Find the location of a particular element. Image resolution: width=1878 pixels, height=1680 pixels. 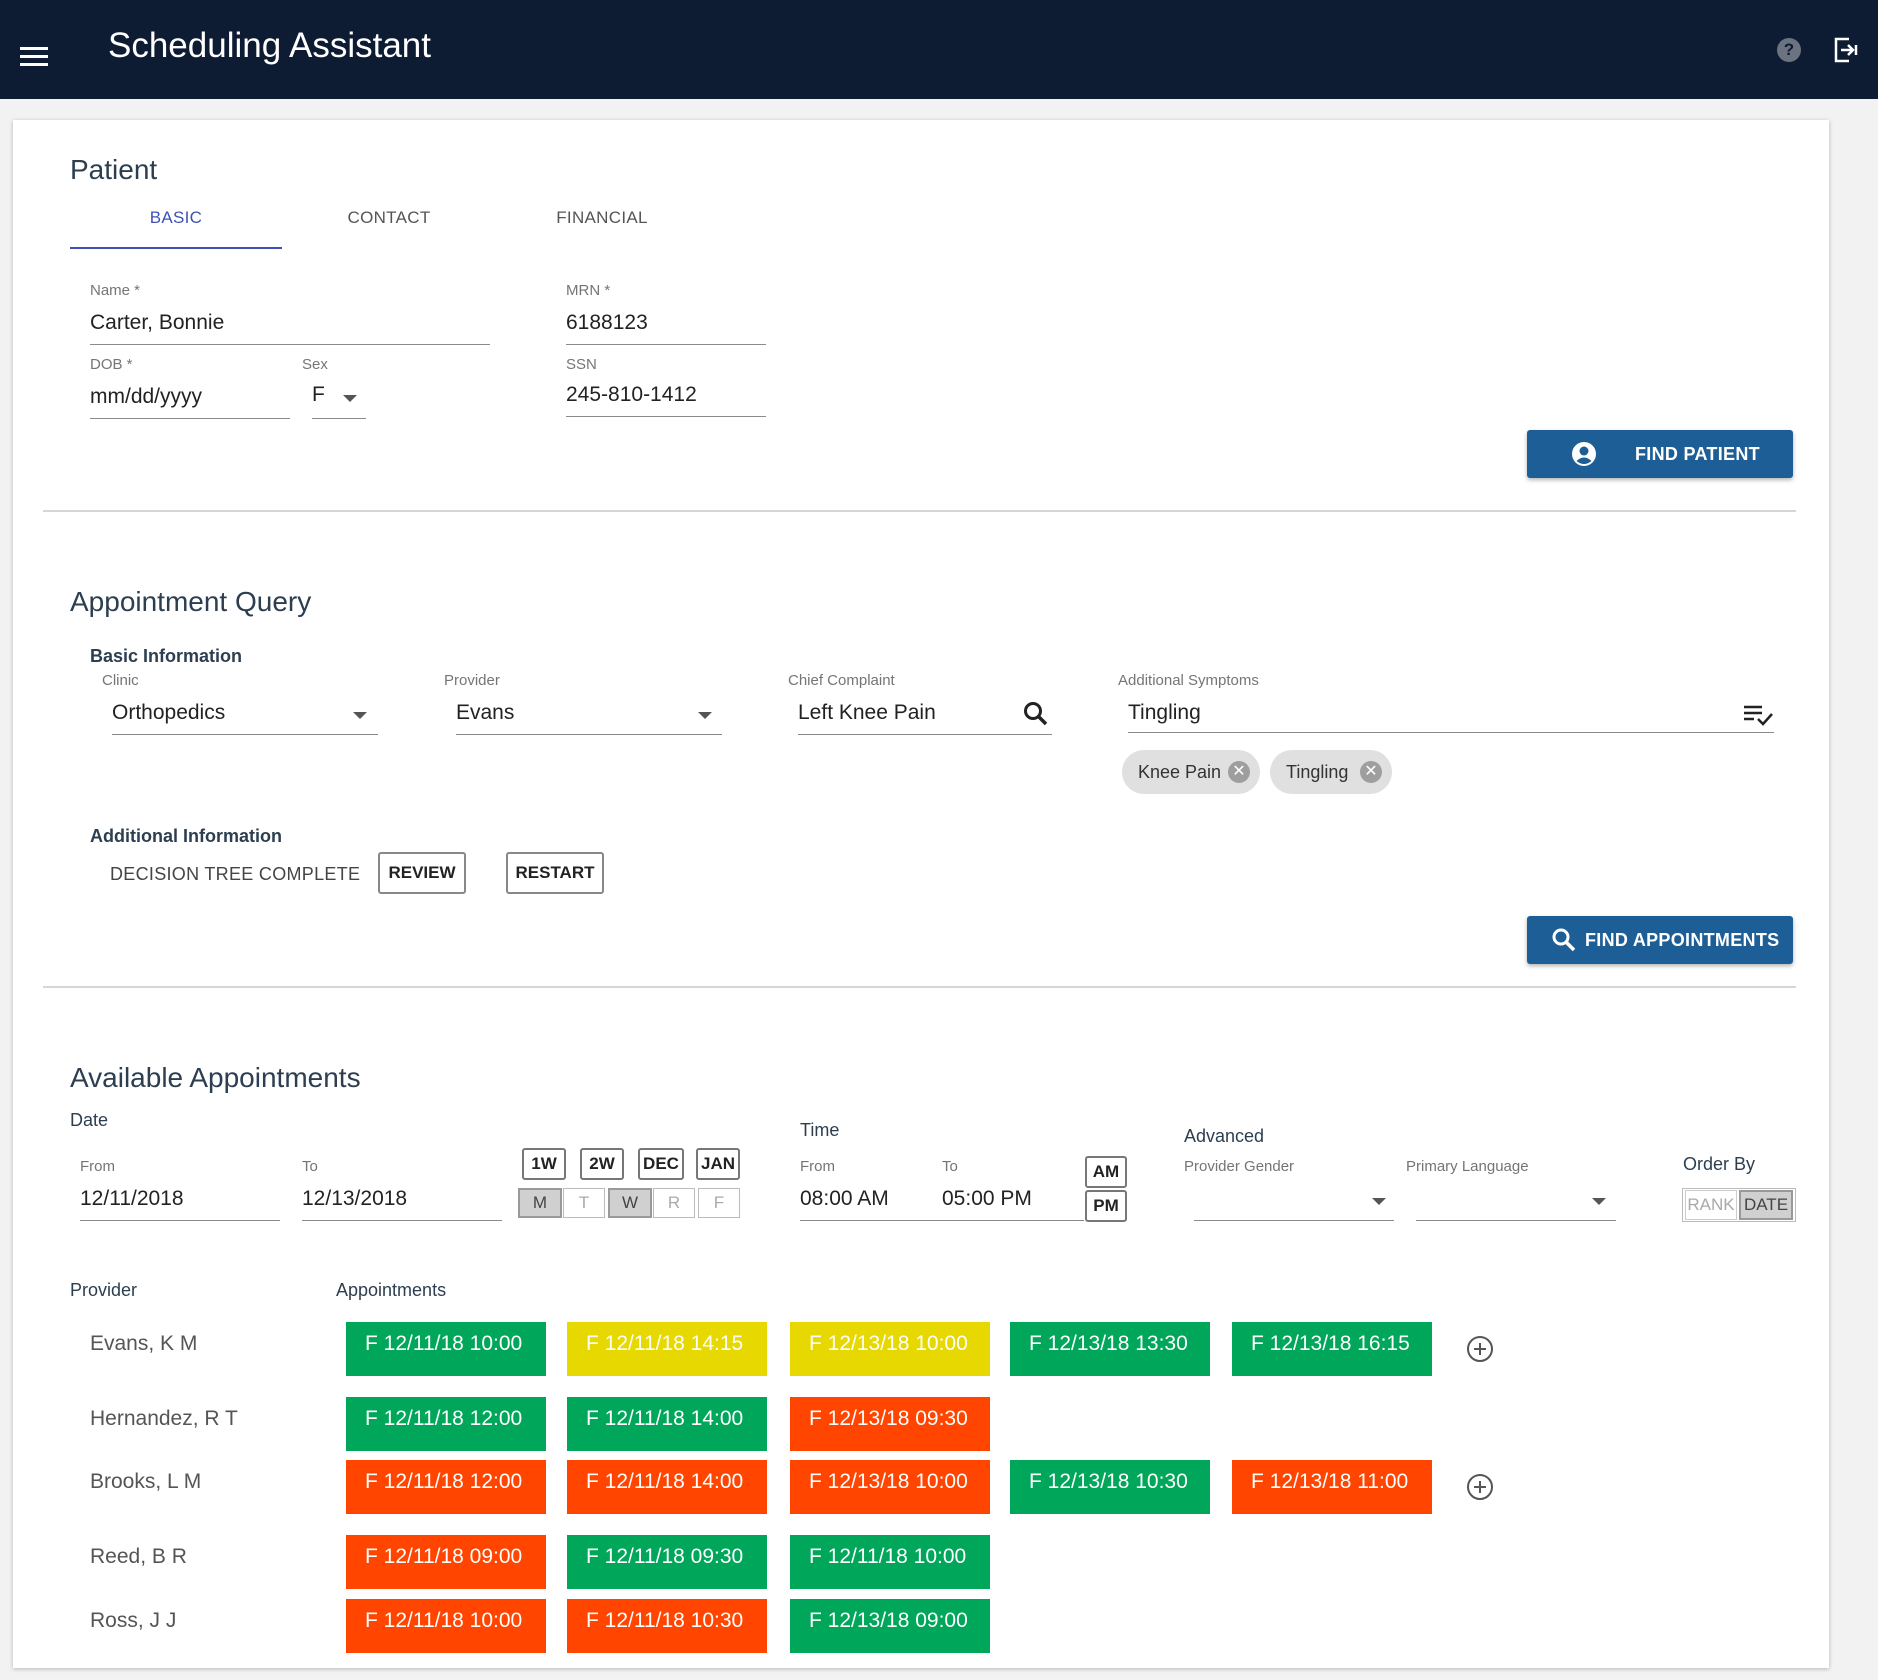

name-underline is located at coordinates (290, 344).